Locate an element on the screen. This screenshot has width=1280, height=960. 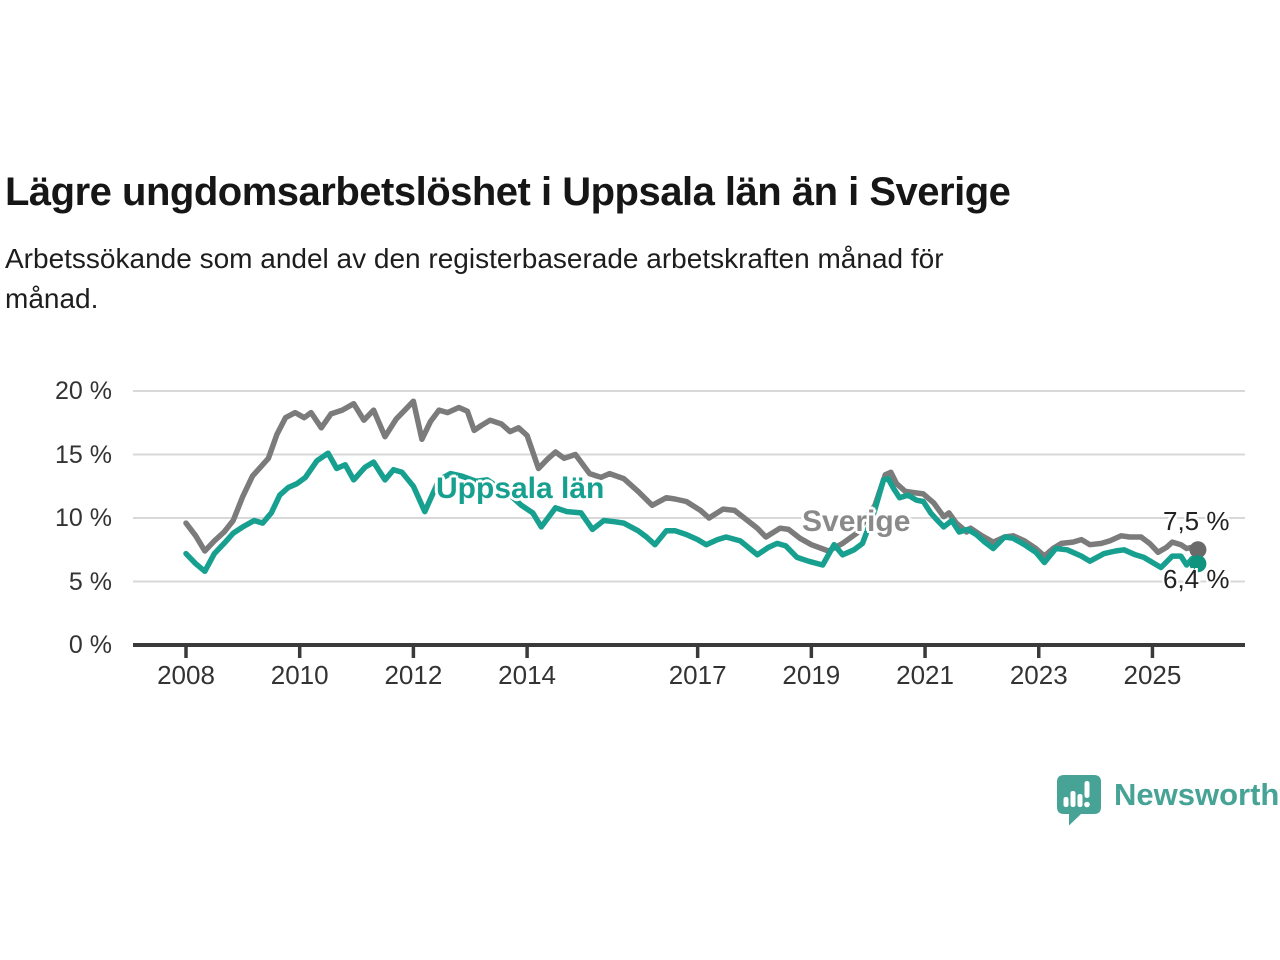
series-end-dot-uppsala-lan is located at coordinates (1198, 564).